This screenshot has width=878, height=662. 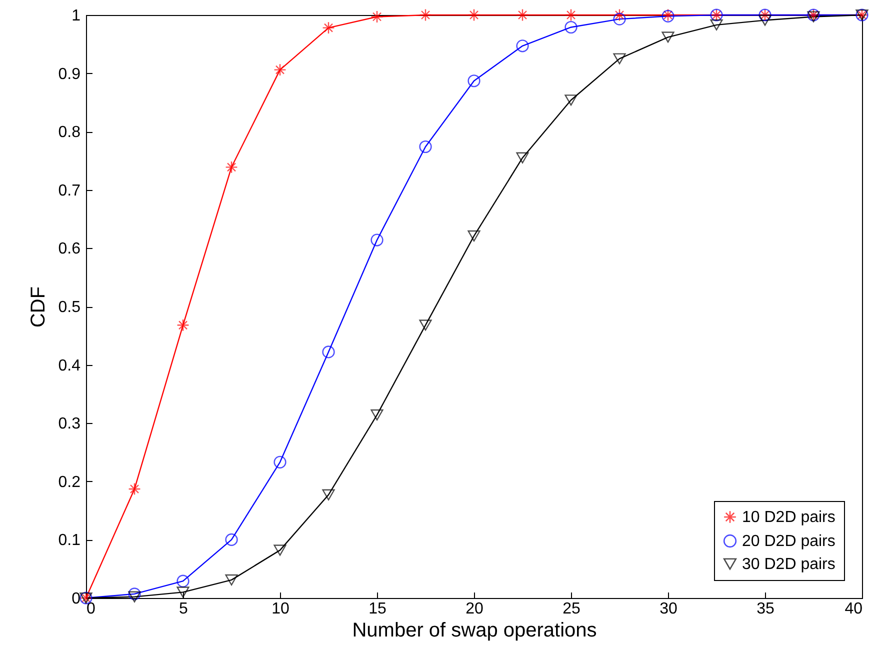 What do you see at coordinates (91, 609) in the screenshot?
I see `x-tick-label: 0` at bounding box center [91, 609].